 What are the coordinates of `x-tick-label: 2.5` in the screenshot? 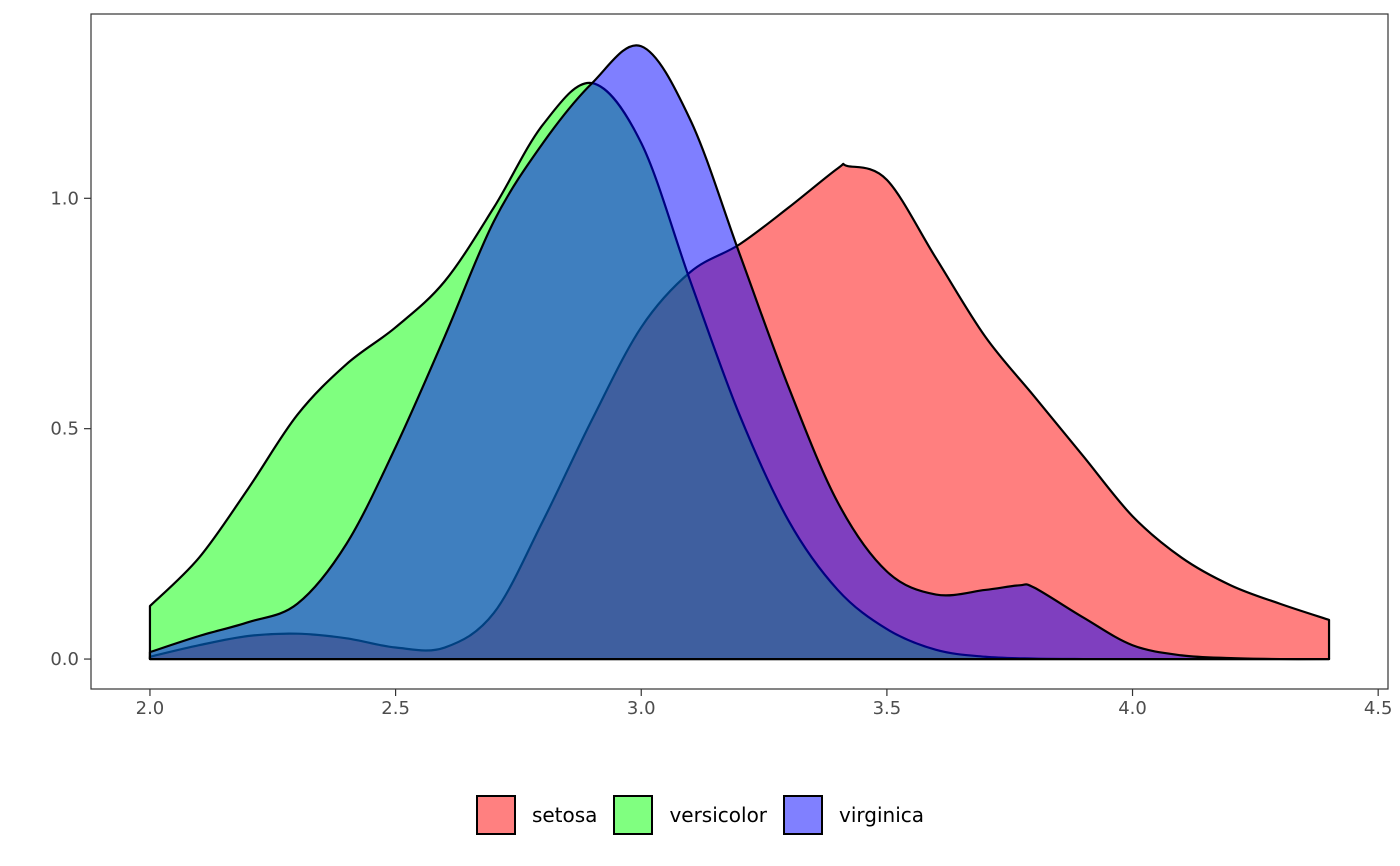 It's located at (395, 708).